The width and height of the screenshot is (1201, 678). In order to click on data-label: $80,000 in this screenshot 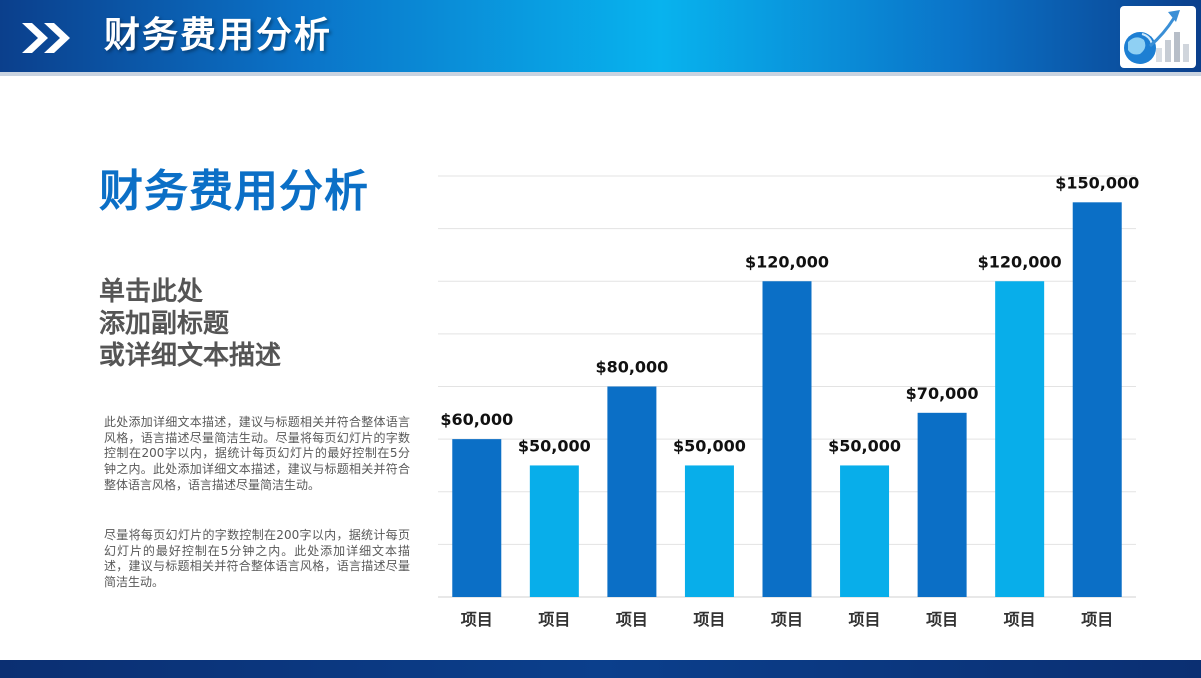, I will do `click(631, 367)`.